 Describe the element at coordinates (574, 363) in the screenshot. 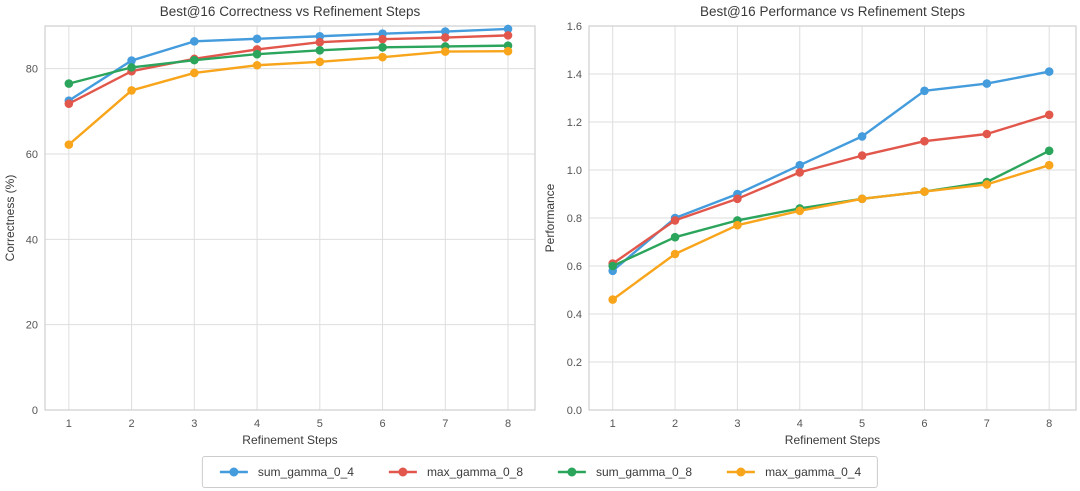

I see `y-tick-label: 0.2` at that location.